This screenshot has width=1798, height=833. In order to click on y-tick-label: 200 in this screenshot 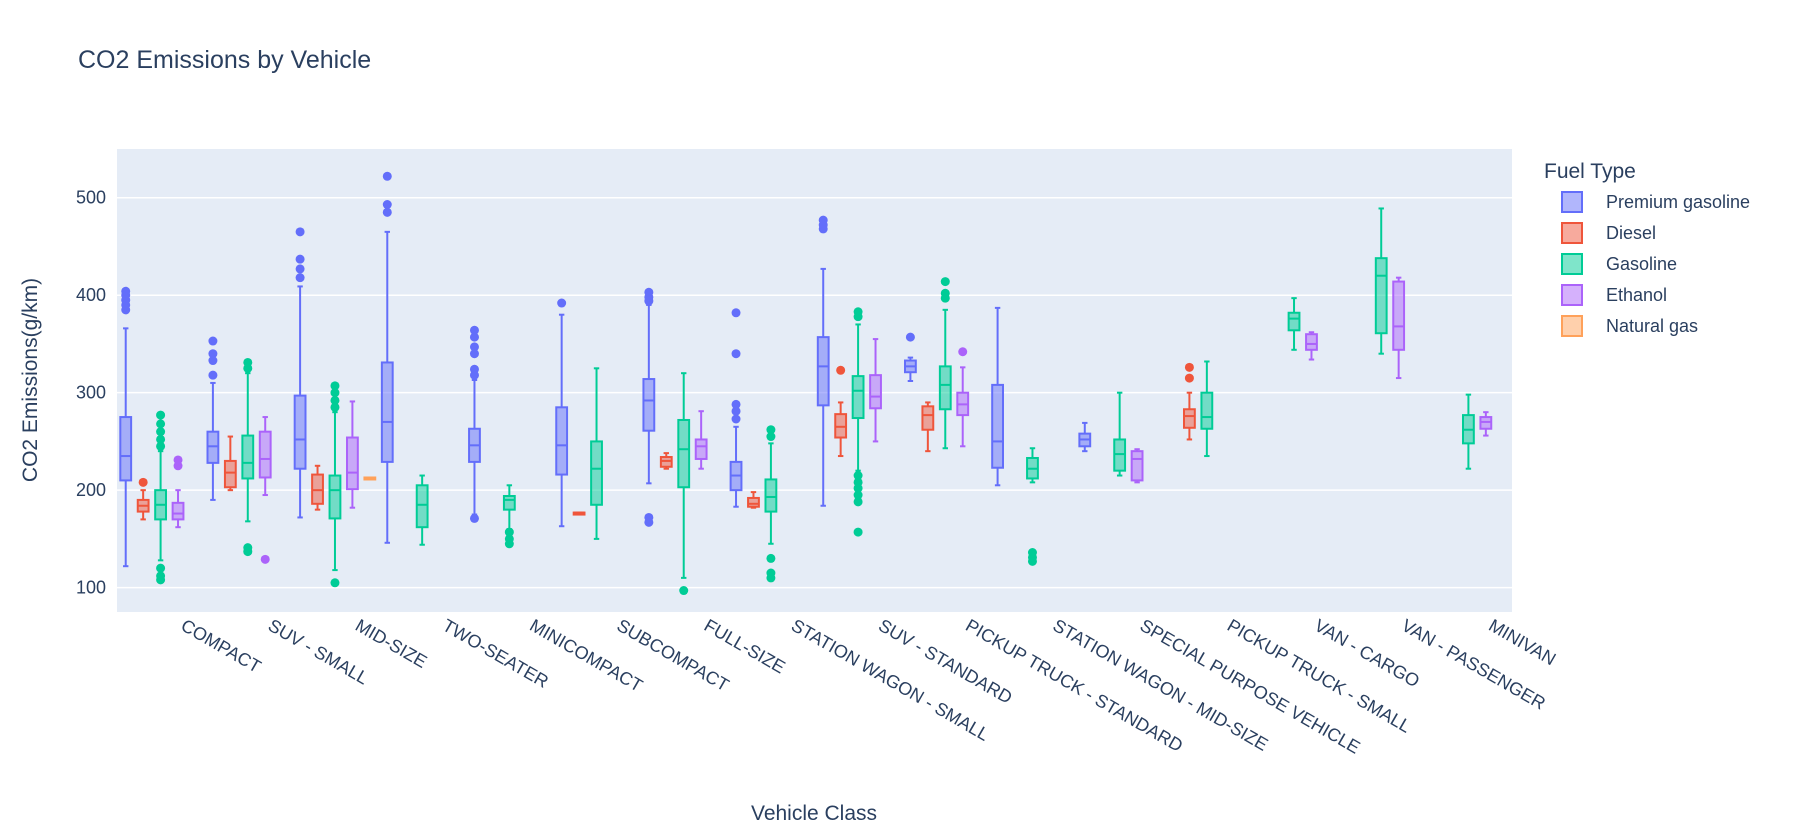, I will do `click(91, 490)`.